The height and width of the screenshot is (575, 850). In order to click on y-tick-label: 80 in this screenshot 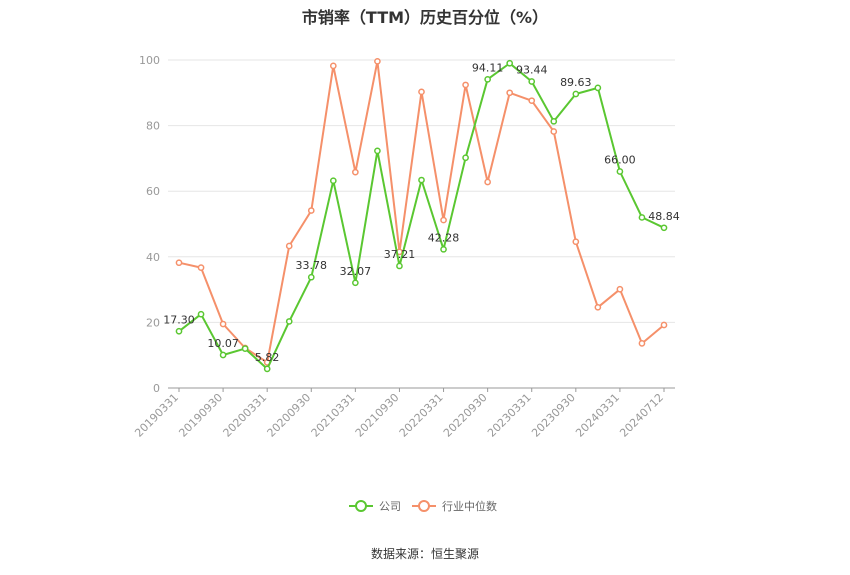, I will do `click(153, 126)`.